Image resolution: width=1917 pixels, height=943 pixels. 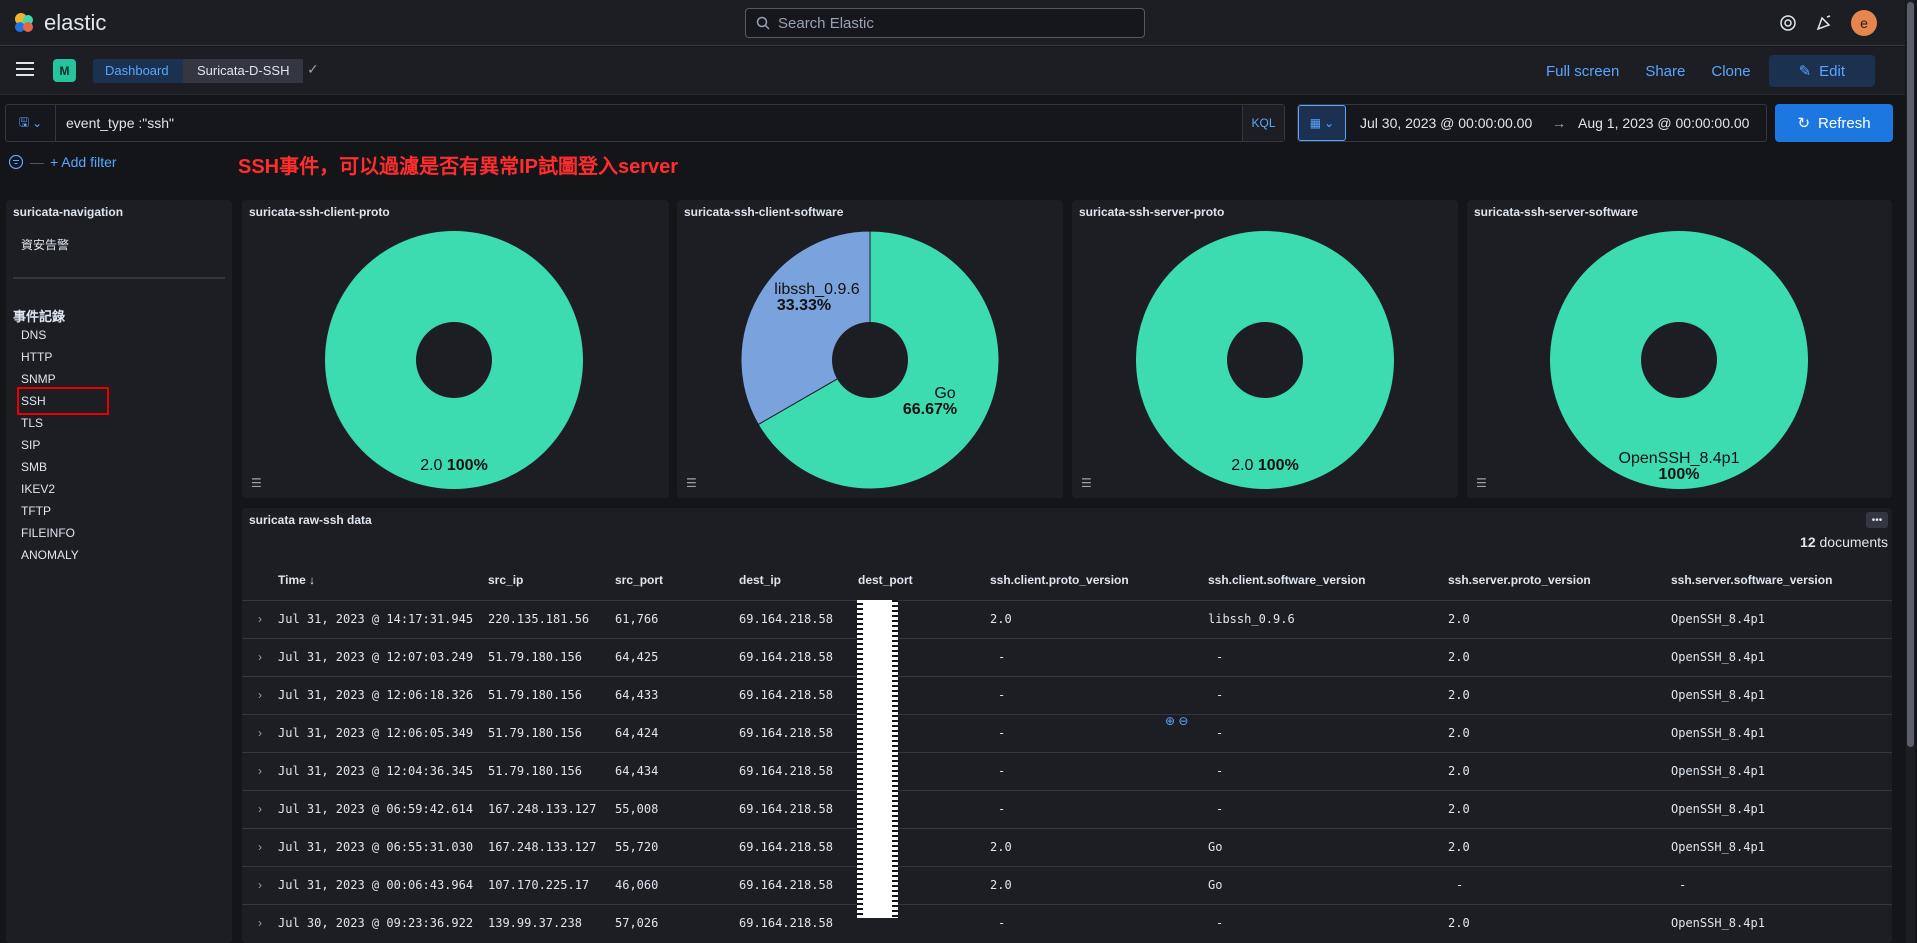 What do you see at coordinates (1059, 579) in the screenshot?
I see `column-header-client-proto: ssh.client.proto_version` at bounding box center [1059, 579].